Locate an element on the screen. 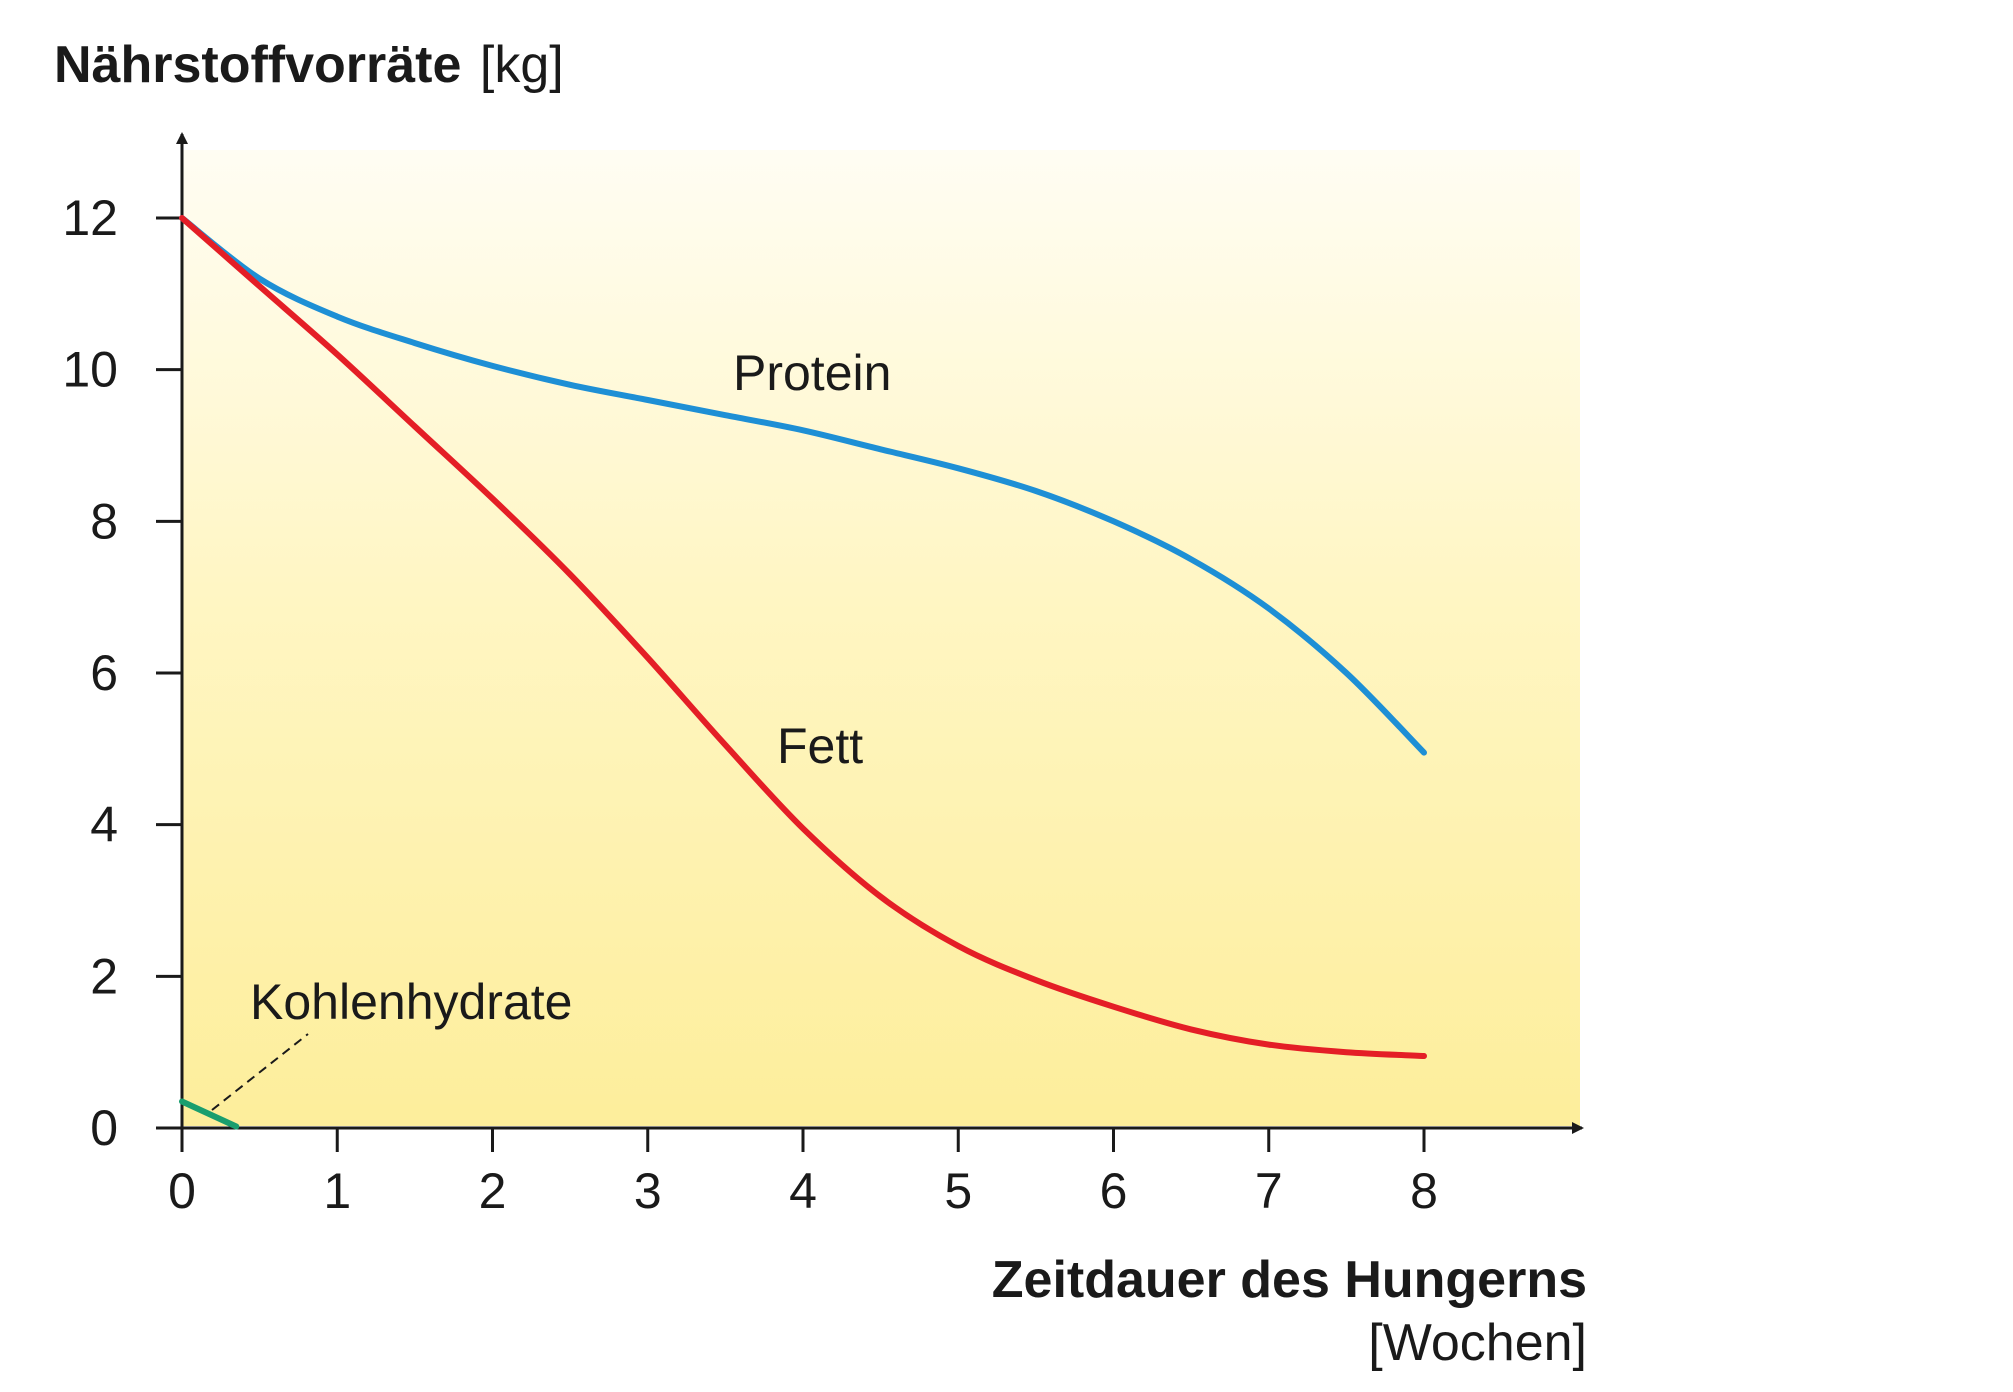  x-axis-unit: [Wochen] is located at coordinates (1477, 1343).